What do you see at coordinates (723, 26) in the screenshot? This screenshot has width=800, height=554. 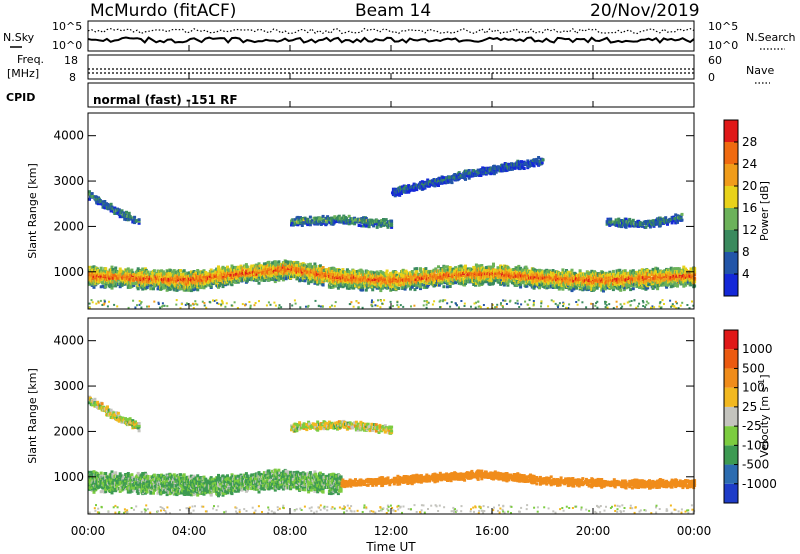 I see `noise-right-tick-top: 10^5` at bounding box center [723, 26].